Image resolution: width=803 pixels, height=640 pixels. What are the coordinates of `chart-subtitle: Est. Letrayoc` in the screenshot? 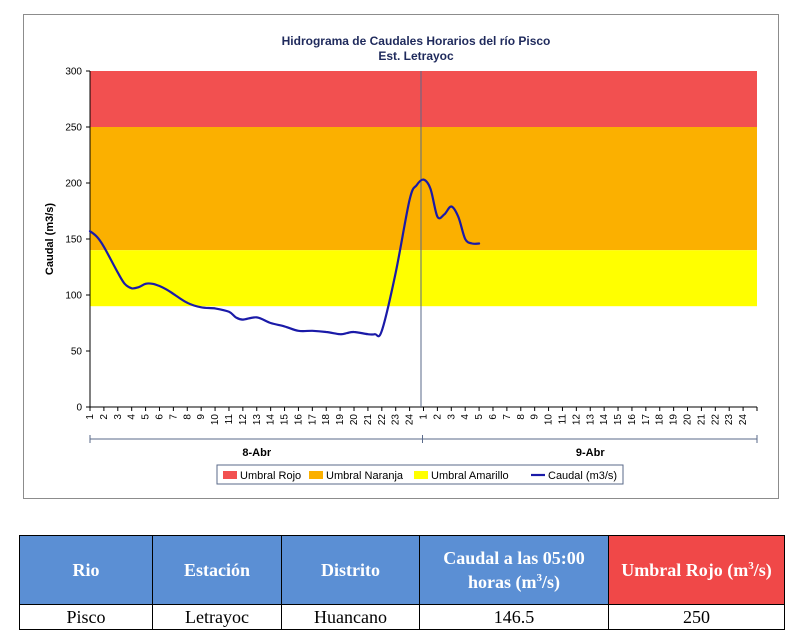 It's located at (416, 56).